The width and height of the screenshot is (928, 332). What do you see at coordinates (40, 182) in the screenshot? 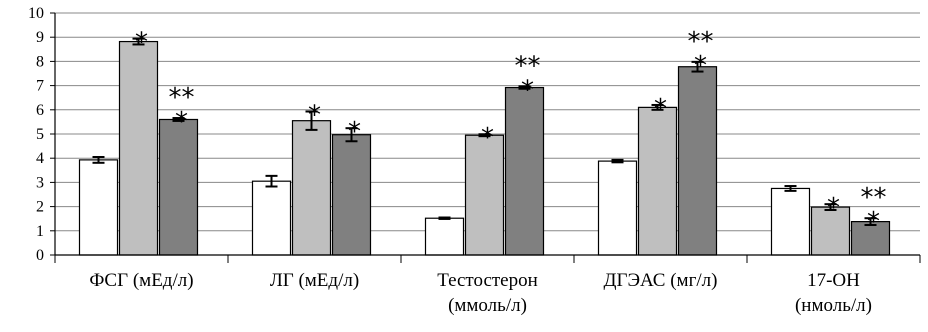
I see `y-tick-label: 3` at bounding box center [40, 182].